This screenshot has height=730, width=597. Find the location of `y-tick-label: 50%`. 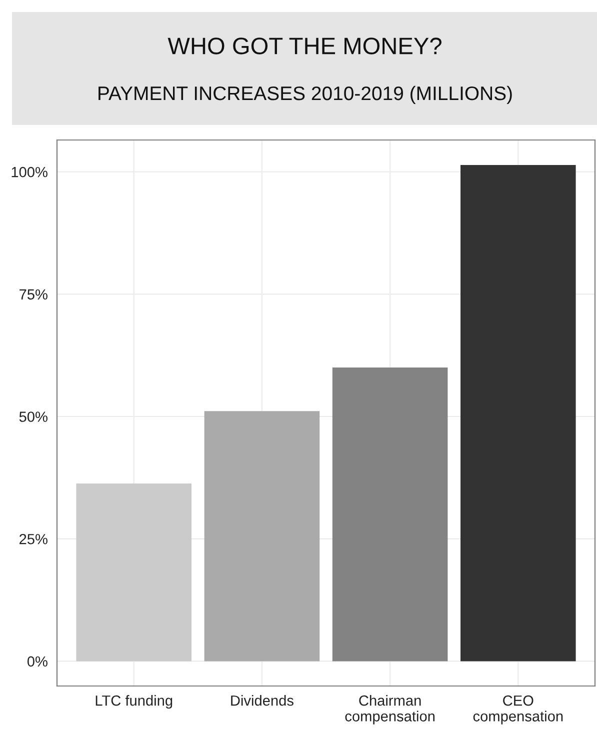

y-tick-label: 50% is located at coordinates (33, 417).